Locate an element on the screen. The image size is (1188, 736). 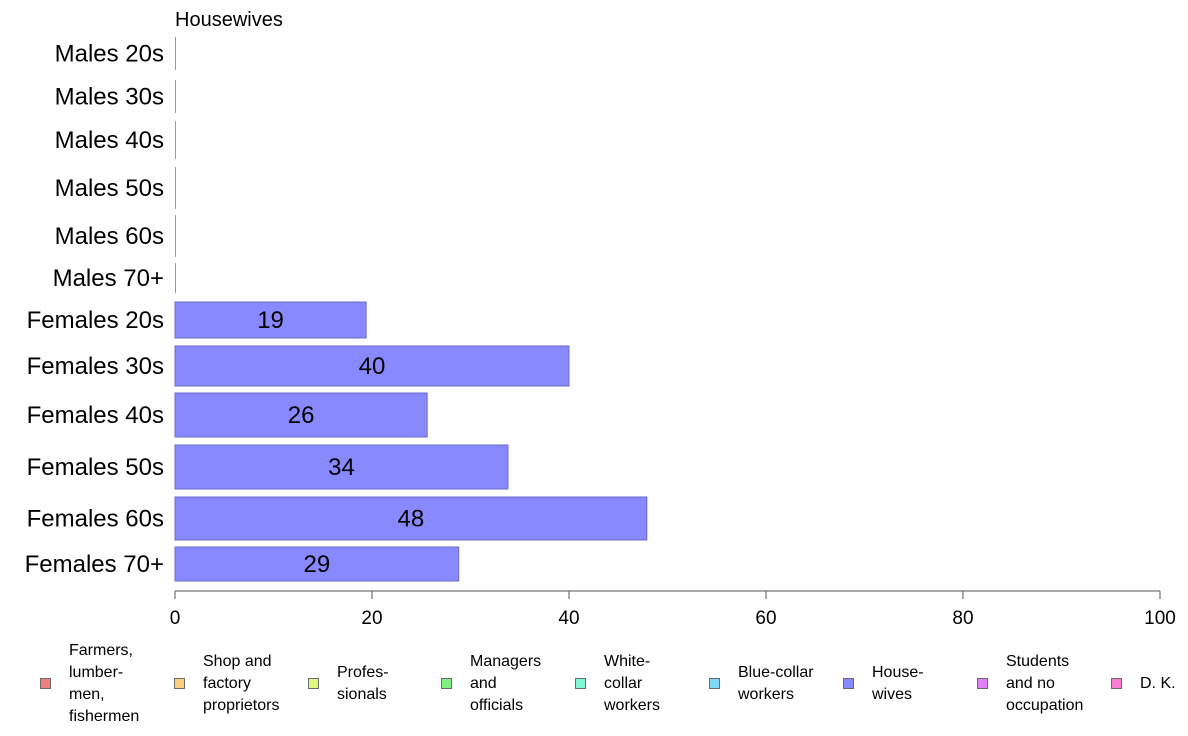
legend-label: Shop and factory proprietors is located at coordinates (241, 683).